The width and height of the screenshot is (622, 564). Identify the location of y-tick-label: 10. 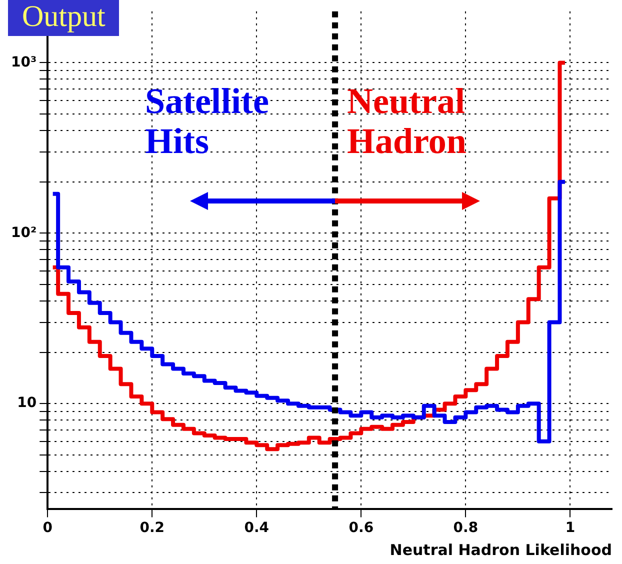
(27, 403).